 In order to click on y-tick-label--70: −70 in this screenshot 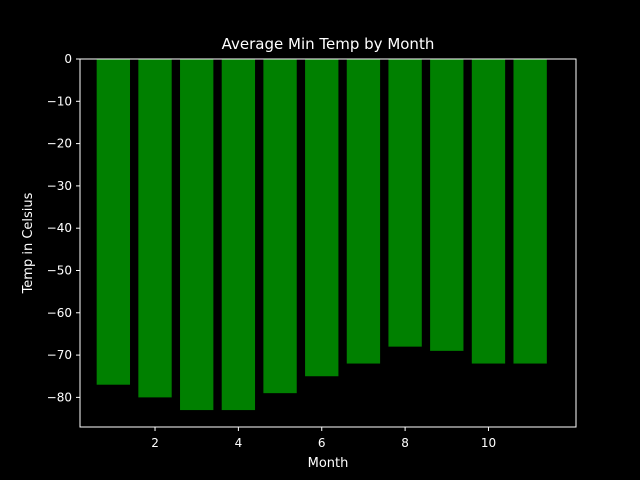, I will do `click(59, 355)`.